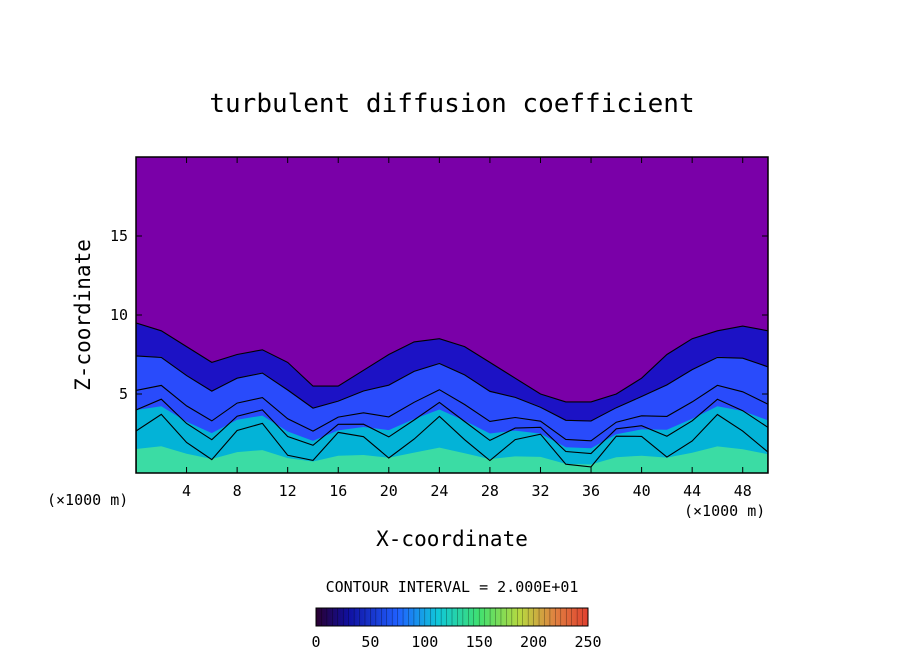 This screenshot has width=904, height=654. Describe the element at coordinates (123, 394) in the screenshot. I see `y-tick-label: 5` at that location.